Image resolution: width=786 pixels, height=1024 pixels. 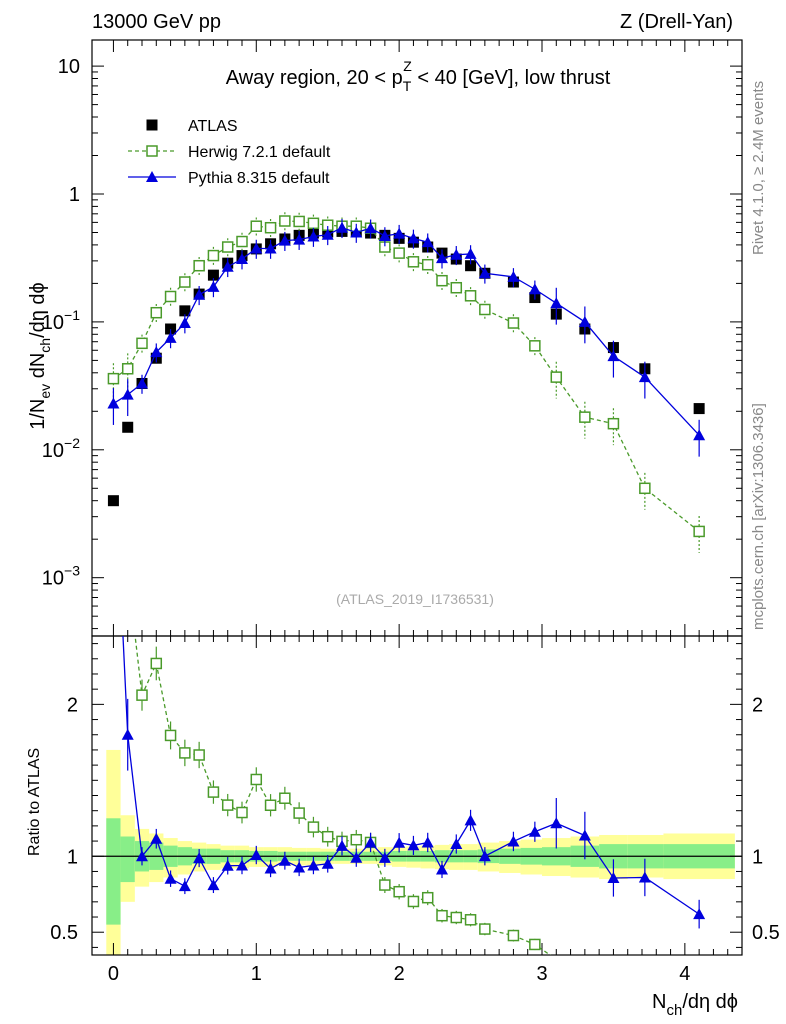 I want to click on x-tick-label: 1, so click(x=256, y=974).